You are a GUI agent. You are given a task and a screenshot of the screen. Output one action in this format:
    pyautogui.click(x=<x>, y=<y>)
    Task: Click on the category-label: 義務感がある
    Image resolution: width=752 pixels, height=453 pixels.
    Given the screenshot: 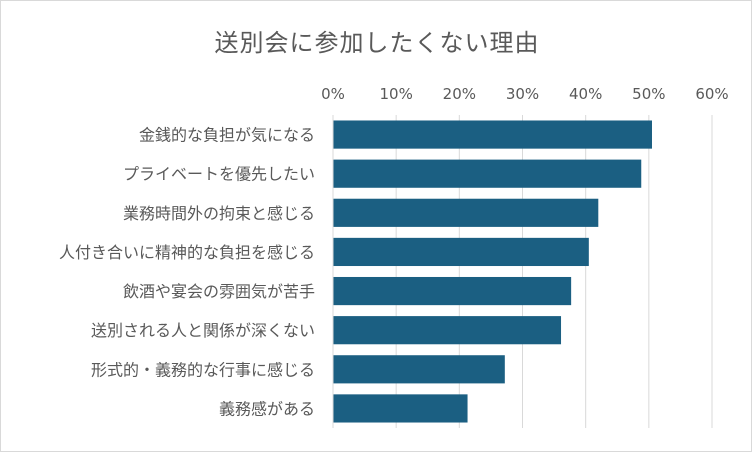 What is the action you would take?
    pyautogui.click(x=267, y=408)
    